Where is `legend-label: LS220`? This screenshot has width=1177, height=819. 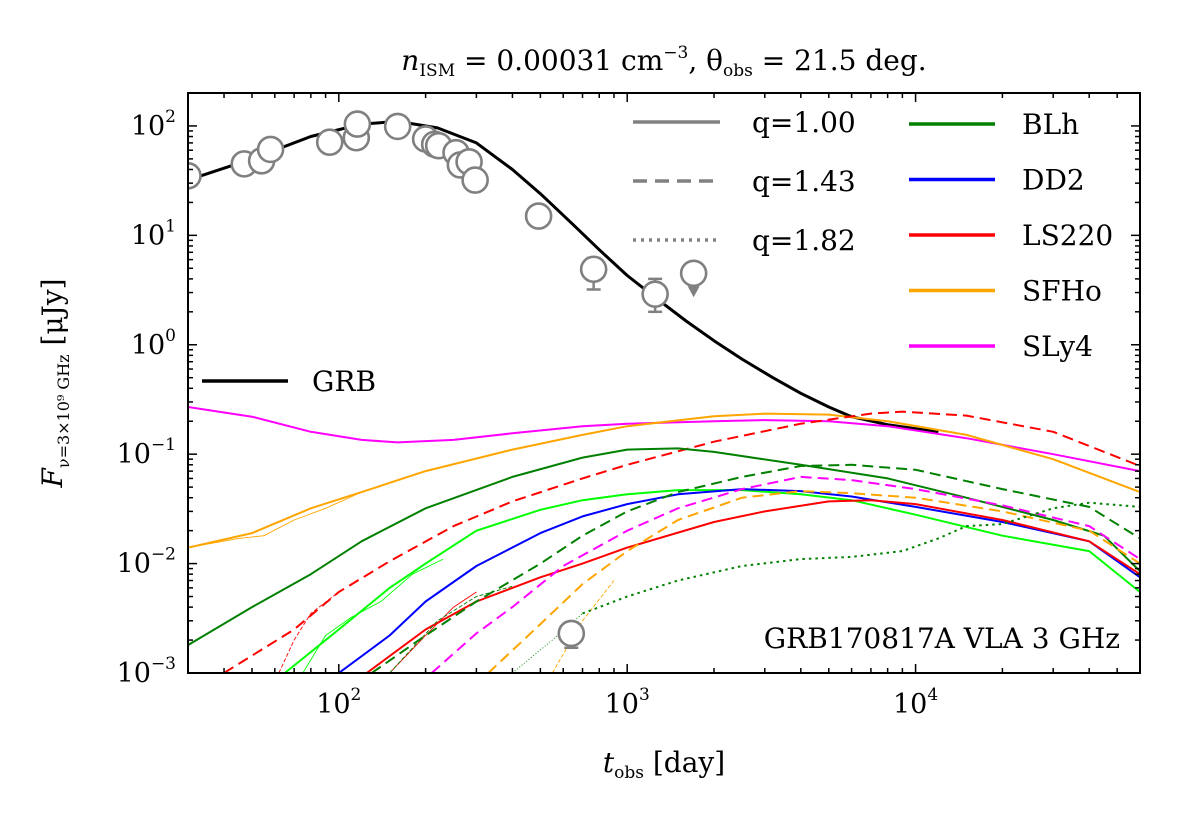 legend-label: LS220 is located at coordinates (1067, 235).